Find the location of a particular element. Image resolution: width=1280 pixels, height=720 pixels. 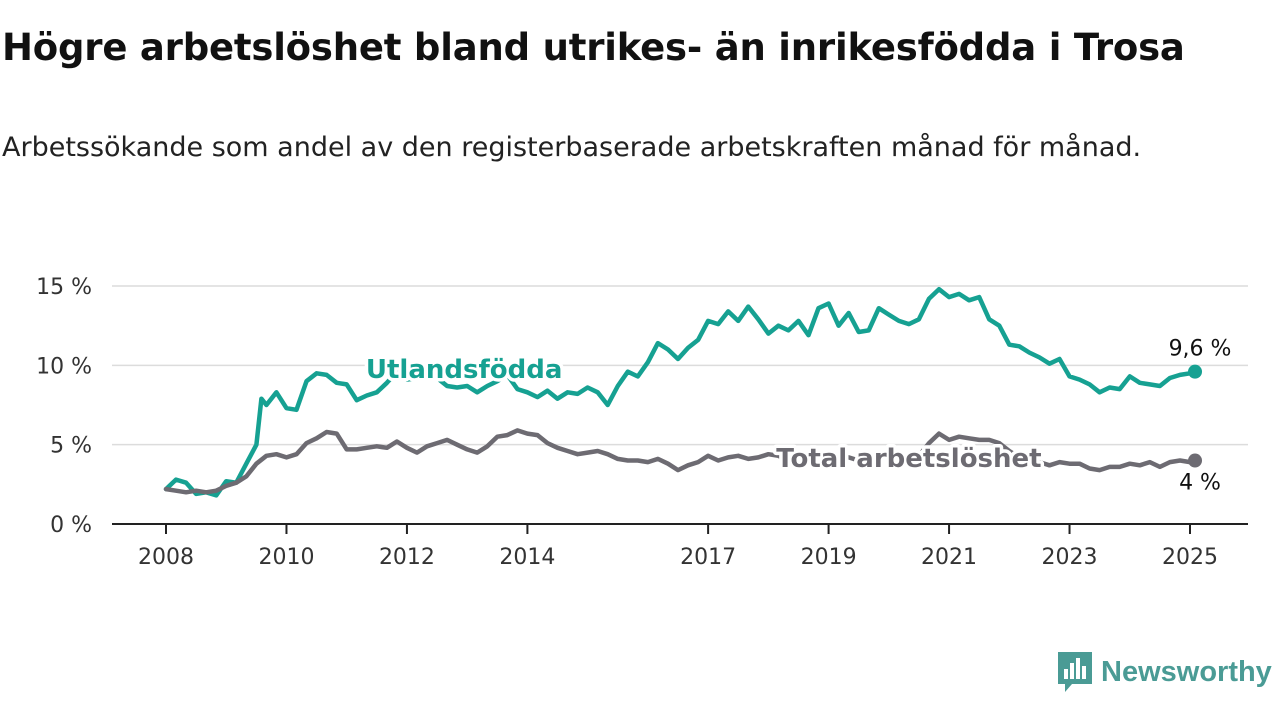

x-tick-label: 2014 is located at coordinates (527, 557).